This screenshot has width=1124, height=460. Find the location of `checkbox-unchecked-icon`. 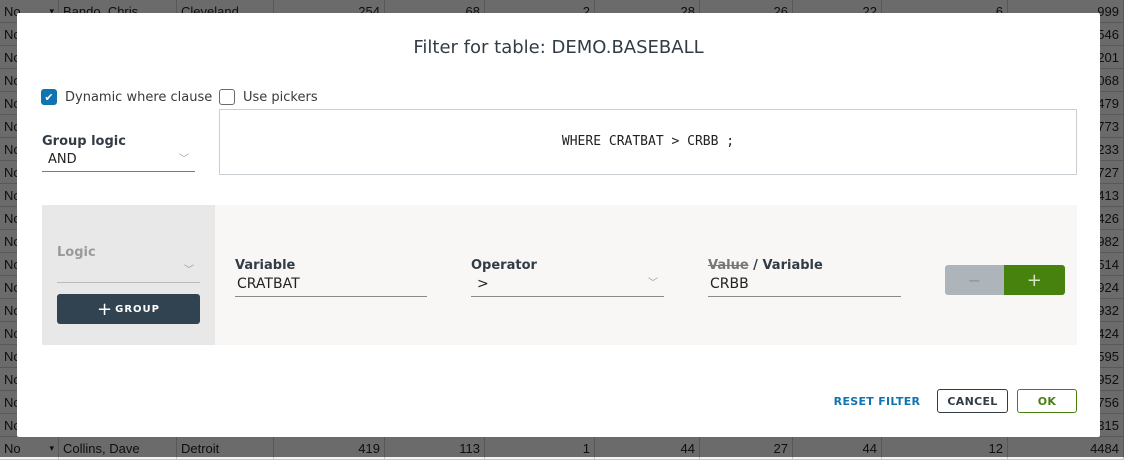

checkbox-unchecked-icon is located at coordinates (227, 97).